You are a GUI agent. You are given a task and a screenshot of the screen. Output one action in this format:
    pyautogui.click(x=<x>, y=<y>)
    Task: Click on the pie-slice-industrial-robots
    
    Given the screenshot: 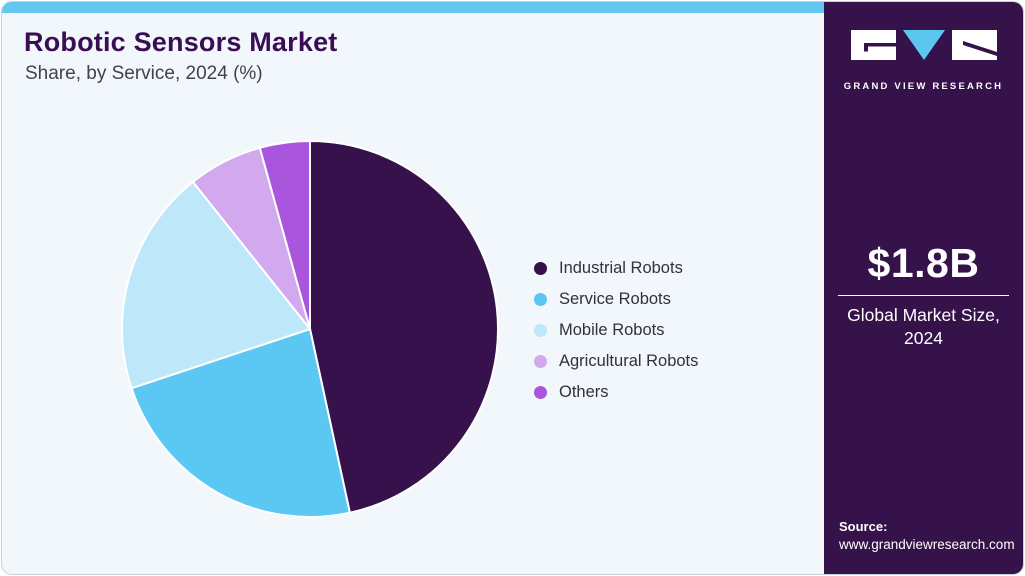 What is the action you would take?
    pyautogui.click(x=404, y=327)
    